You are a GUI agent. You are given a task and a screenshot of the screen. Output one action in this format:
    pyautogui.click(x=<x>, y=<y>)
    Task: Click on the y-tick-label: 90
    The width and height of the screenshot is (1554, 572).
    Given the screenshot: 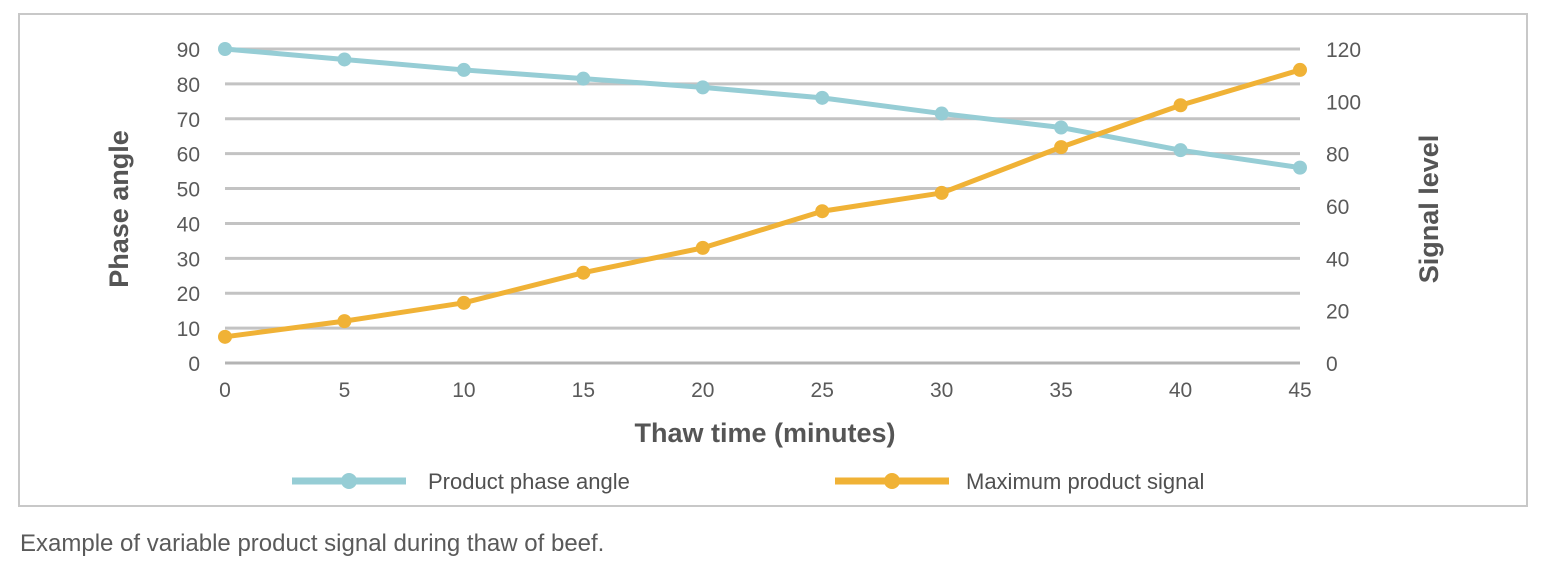 What is the action you would take?
    pyautogui.click(x=188, y=50)
    